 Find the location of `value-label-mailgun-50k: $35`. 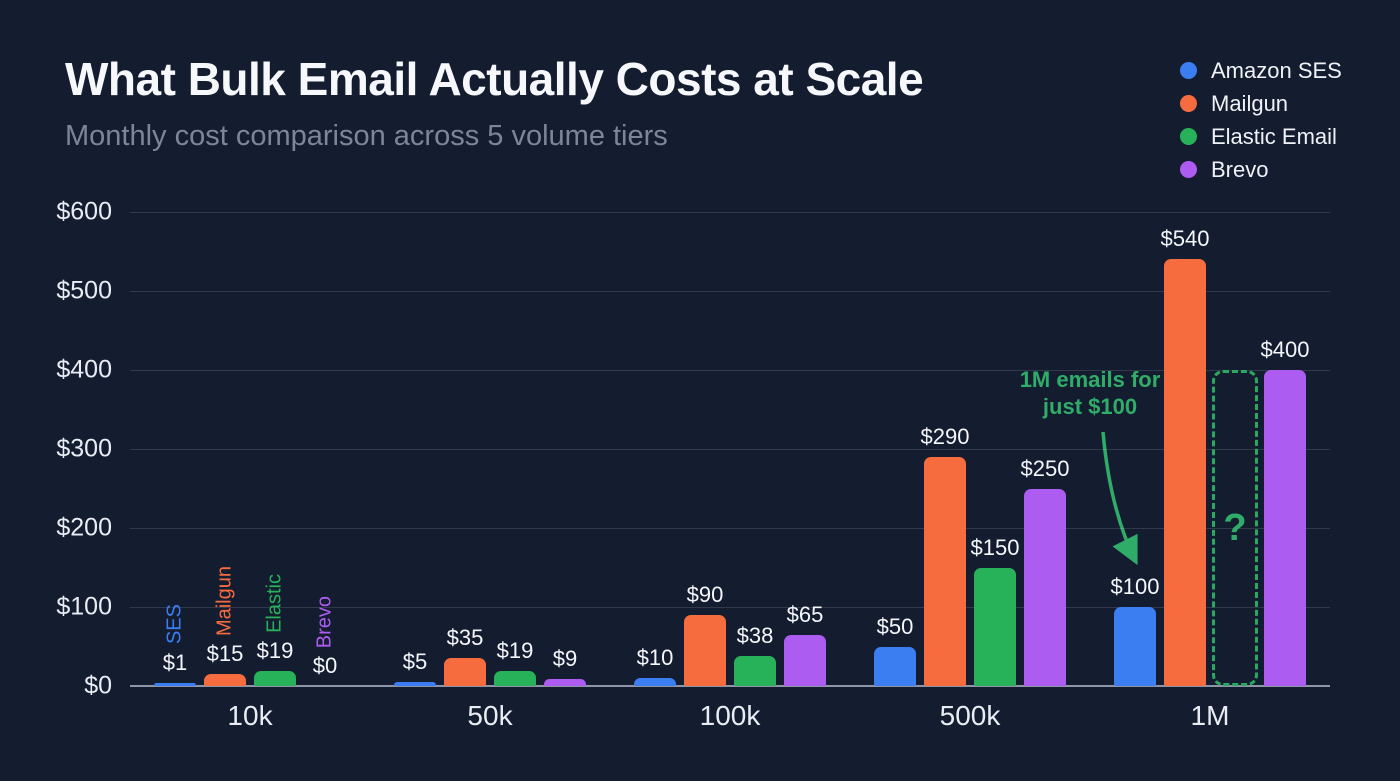

value-label-mailgun-50k: $35 is located at coordinates (465, 638).